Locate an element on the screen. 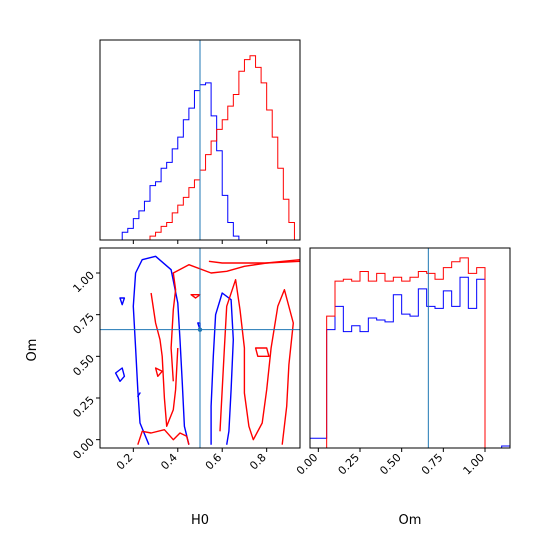  hist-om-run-b is located at coordinates (410, 352).